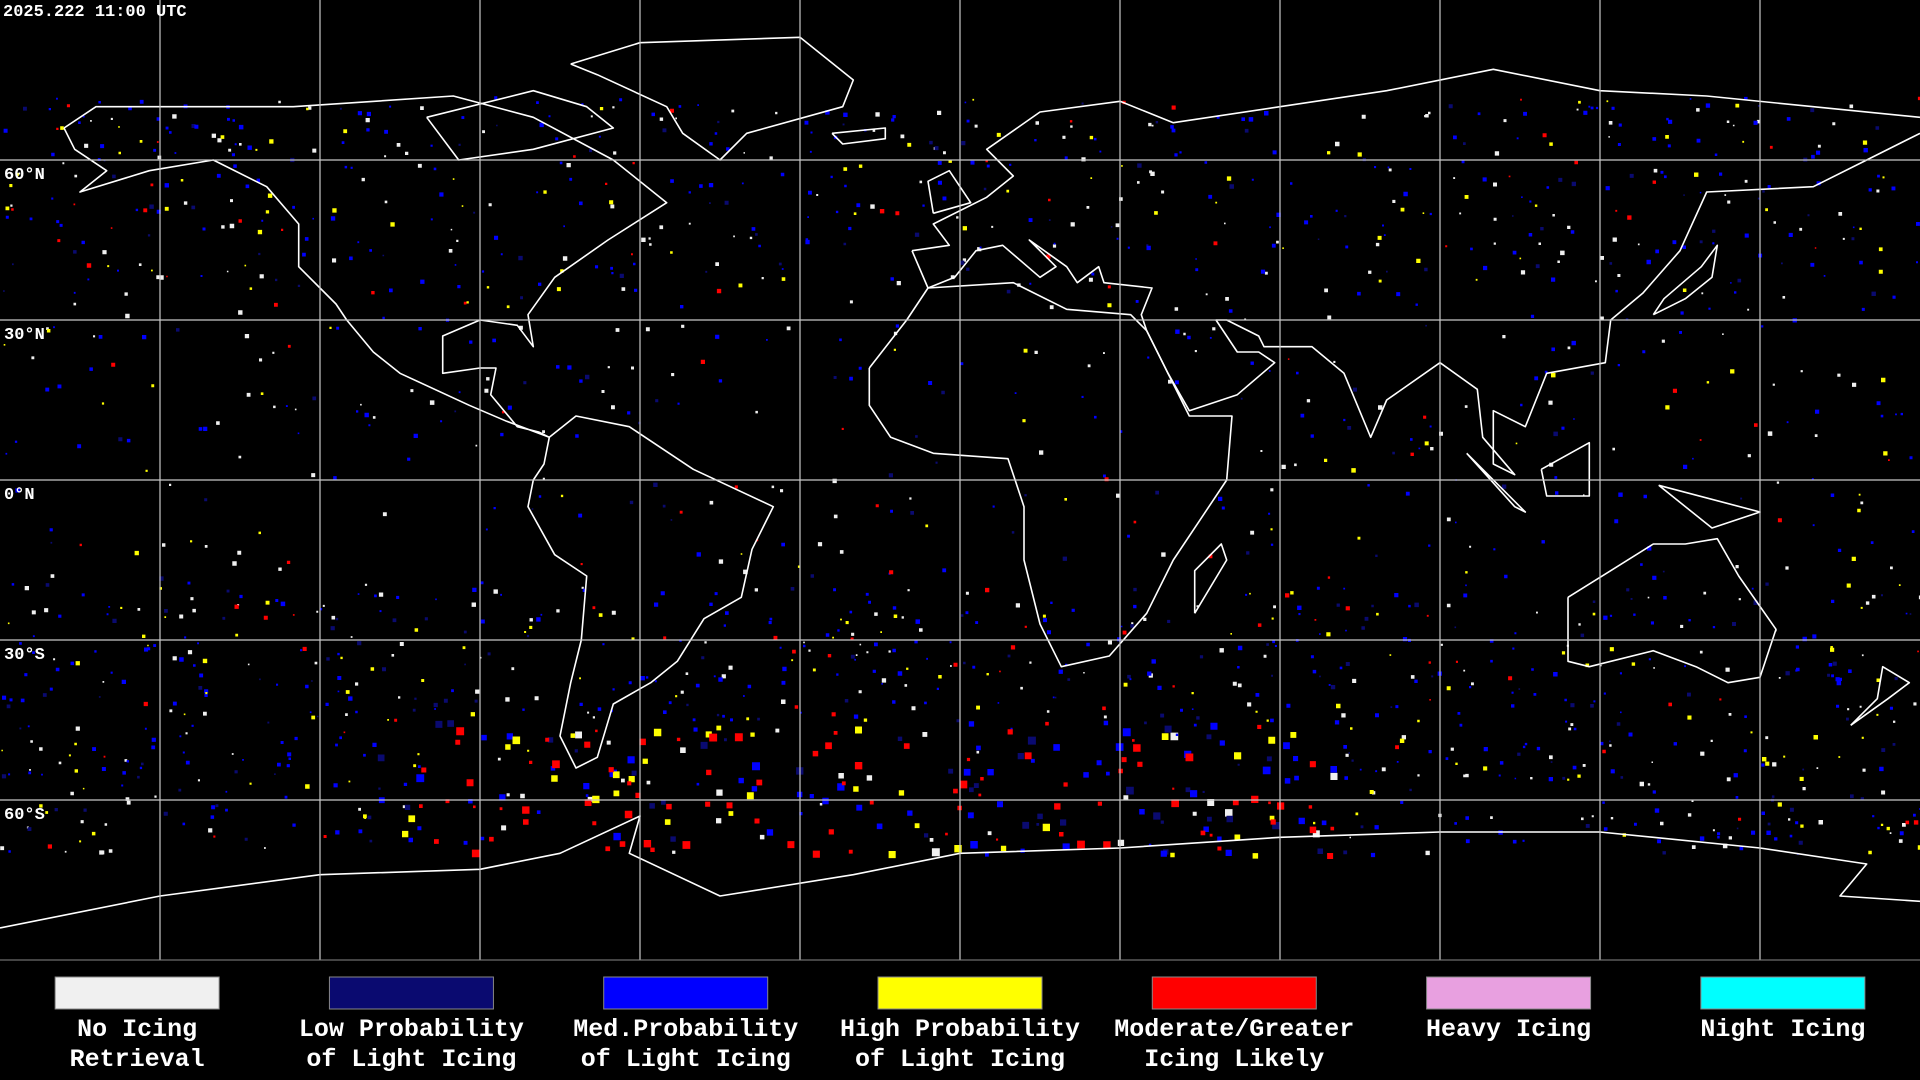  Describe the element at coordinates (1782, 1029) in the screenshot. I see `legend-label: Night Icing` at that location.